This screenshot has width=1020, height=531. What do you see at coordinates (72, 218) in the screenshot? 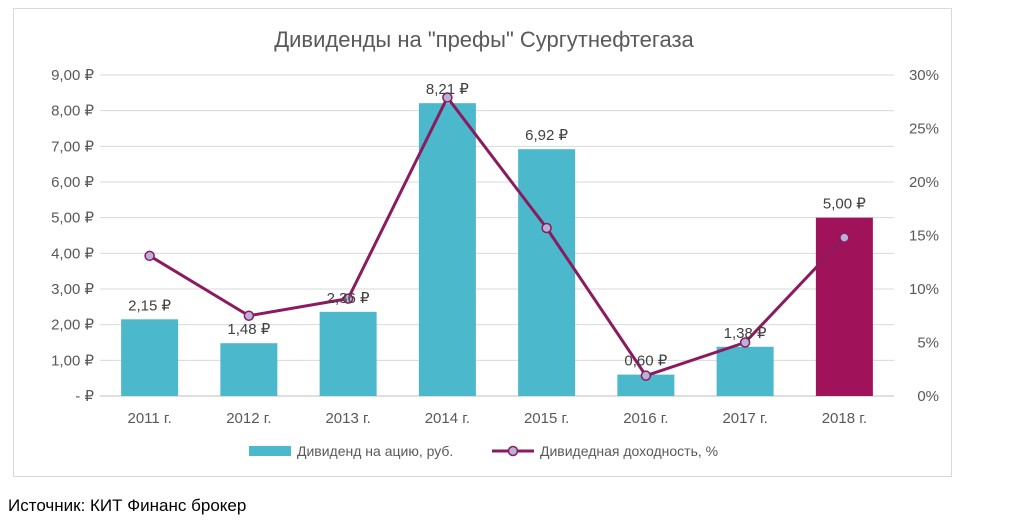
I see `y-left-tick-label: 5,00 ₽` at bounding box center [72, 218].